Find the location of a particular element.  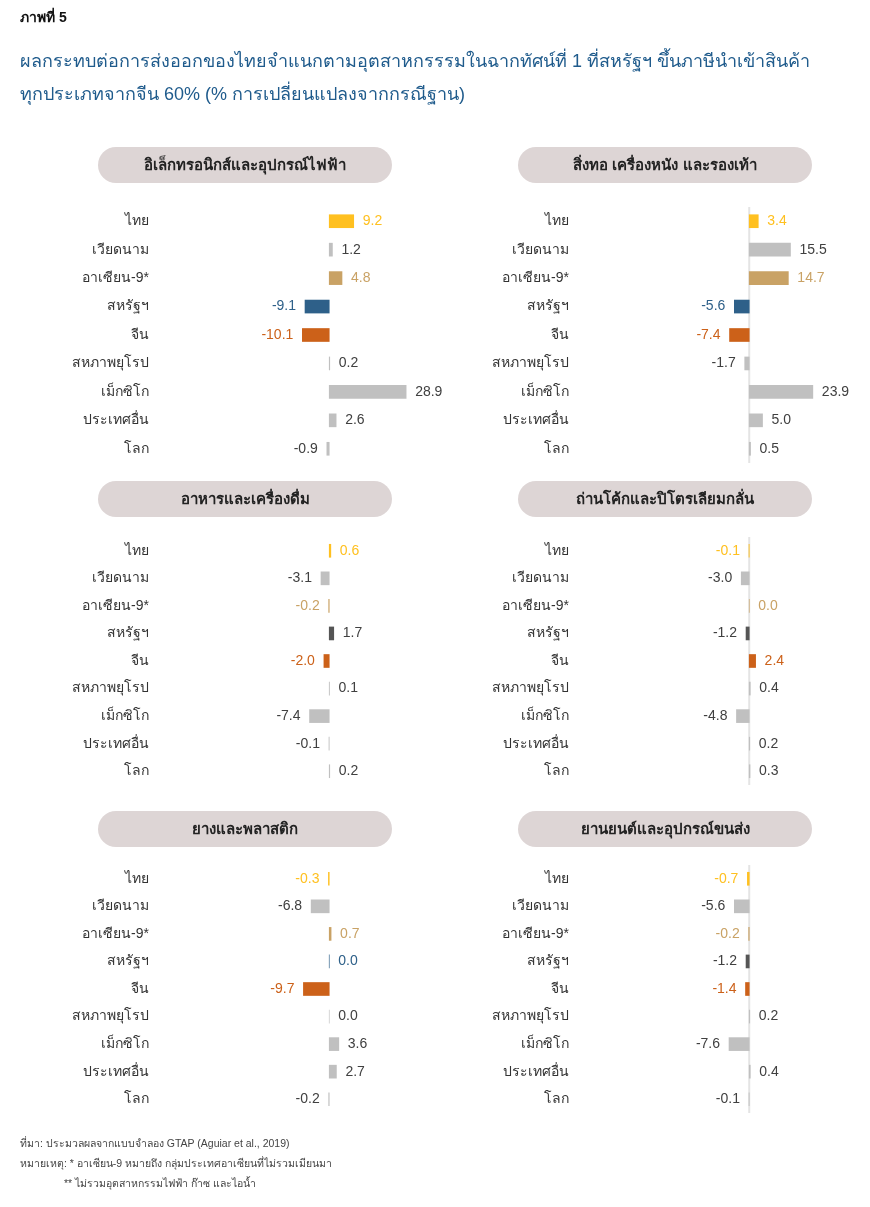

chart-title: อิเล็กทรอนิกส์และอุปกรณ์ไฟฟ้า is located at coordinates (245, 165).